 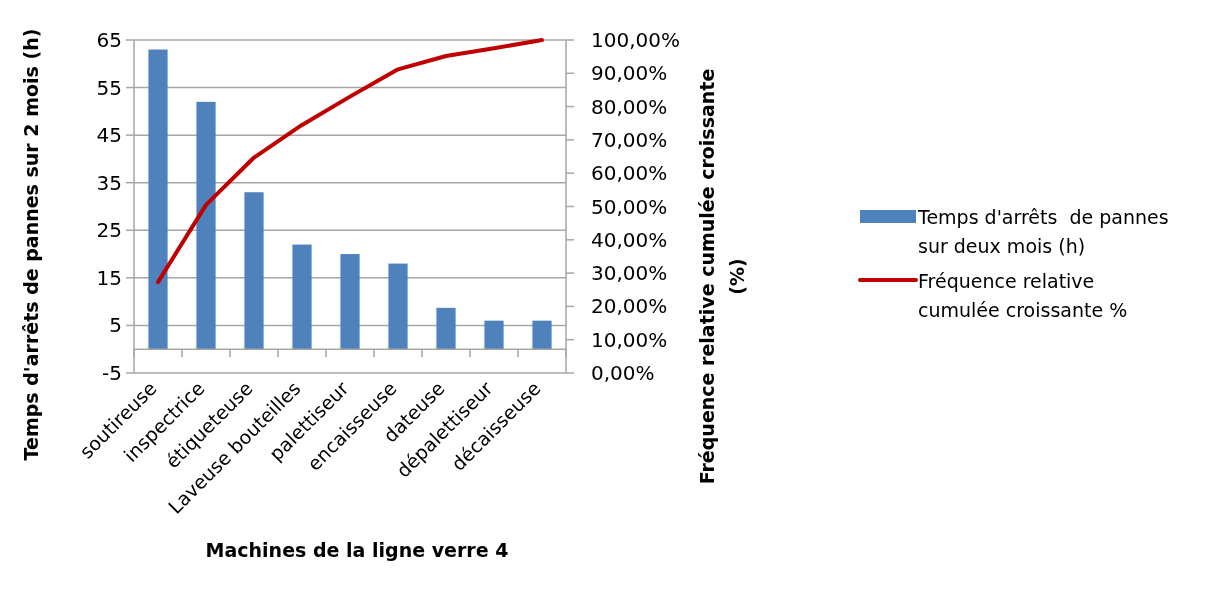 What do you see at coordinates (629, 206) in the screenshot?
I see `y2-tick-label: 50,00%` at bounding box center [629, 206].